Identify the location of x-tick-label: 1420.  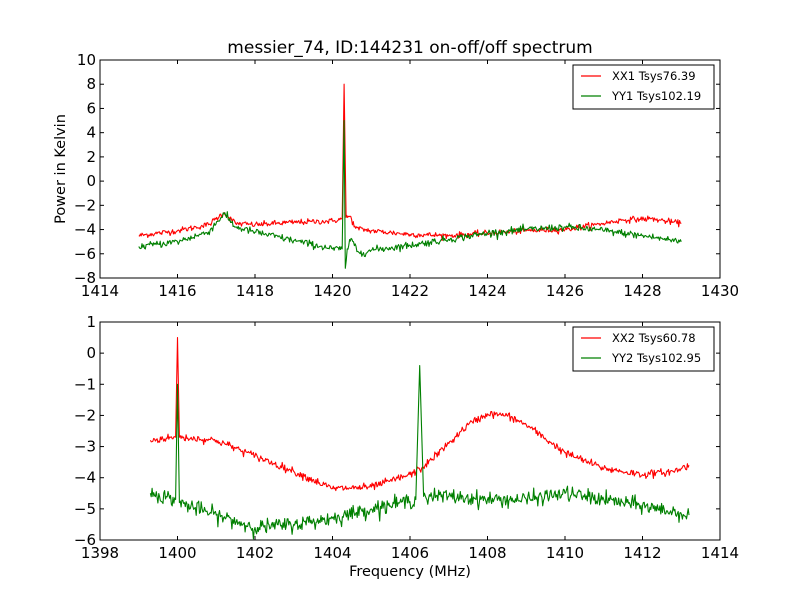
(332, 291).